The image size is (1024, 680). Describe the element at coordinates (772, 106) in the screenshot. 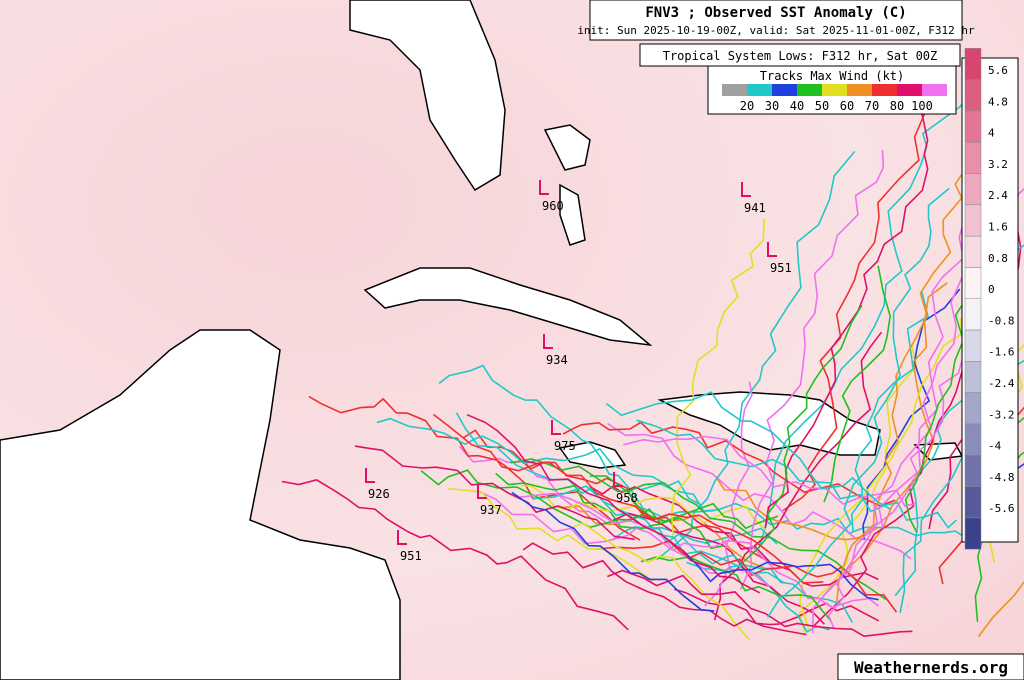

I see `legend-label: 30` at that location.